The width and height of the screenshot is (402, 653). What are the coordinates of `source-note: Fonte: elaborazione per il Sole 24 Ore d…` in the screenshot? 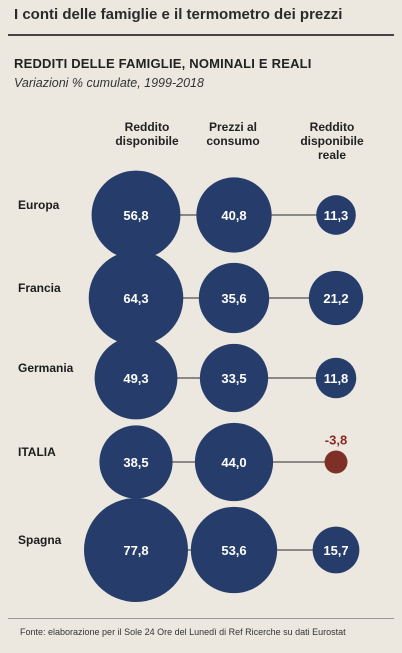 It's located at (183, 632).